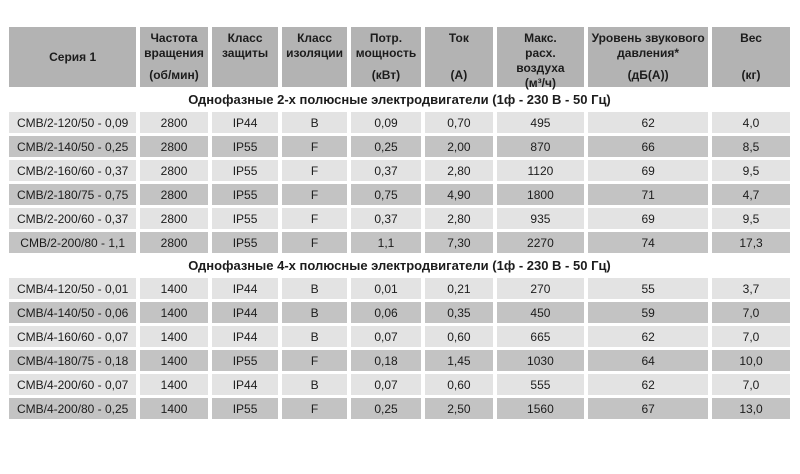  What do you see at coordinates (751, 122) in the screenshot?
I see `cell-weight: 4,0` at bounding box center [751, 122].